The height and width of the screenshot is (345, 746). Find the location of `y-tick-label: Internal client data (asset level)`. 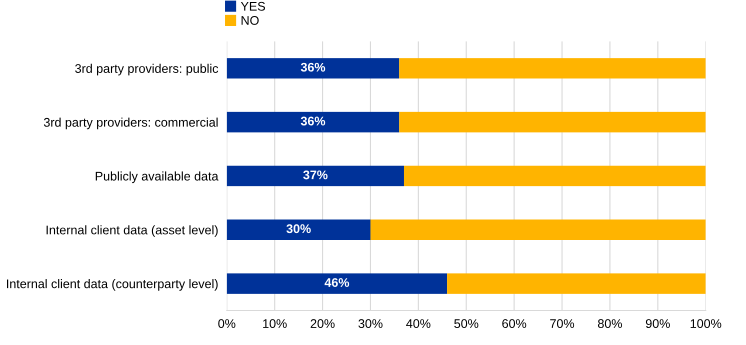

y-tick-label: Internal client data (asset level) is located at coordinates (132, 231).